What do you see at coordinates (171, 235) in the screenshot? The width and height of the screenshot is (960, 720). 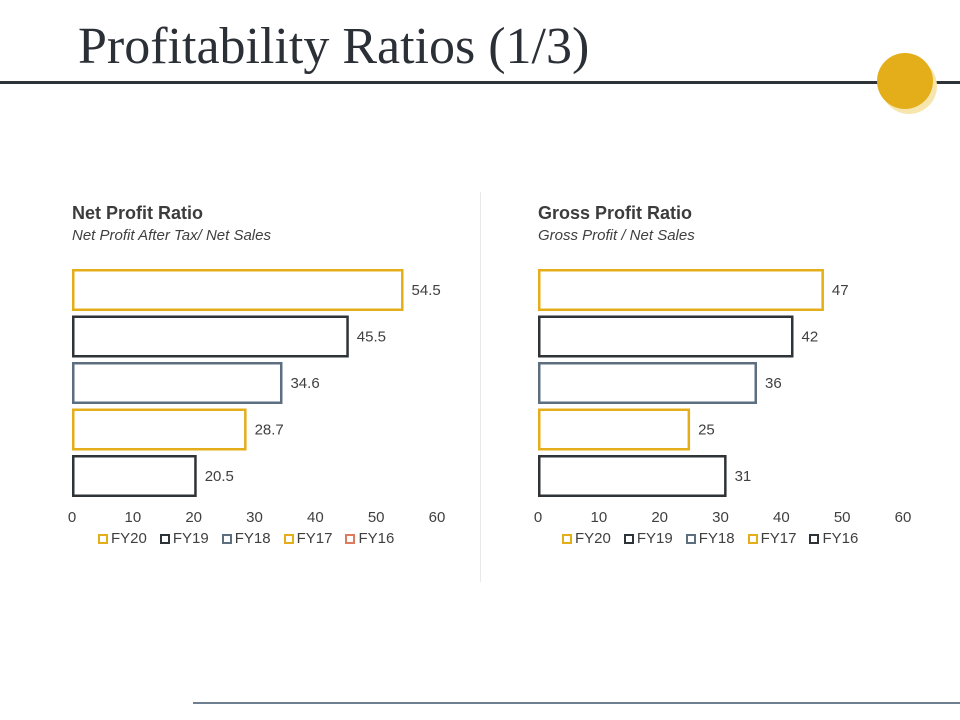 I see `chart-subtitle: Net Profit After Tax/ Net Sales` at bounding box center [171, 235].